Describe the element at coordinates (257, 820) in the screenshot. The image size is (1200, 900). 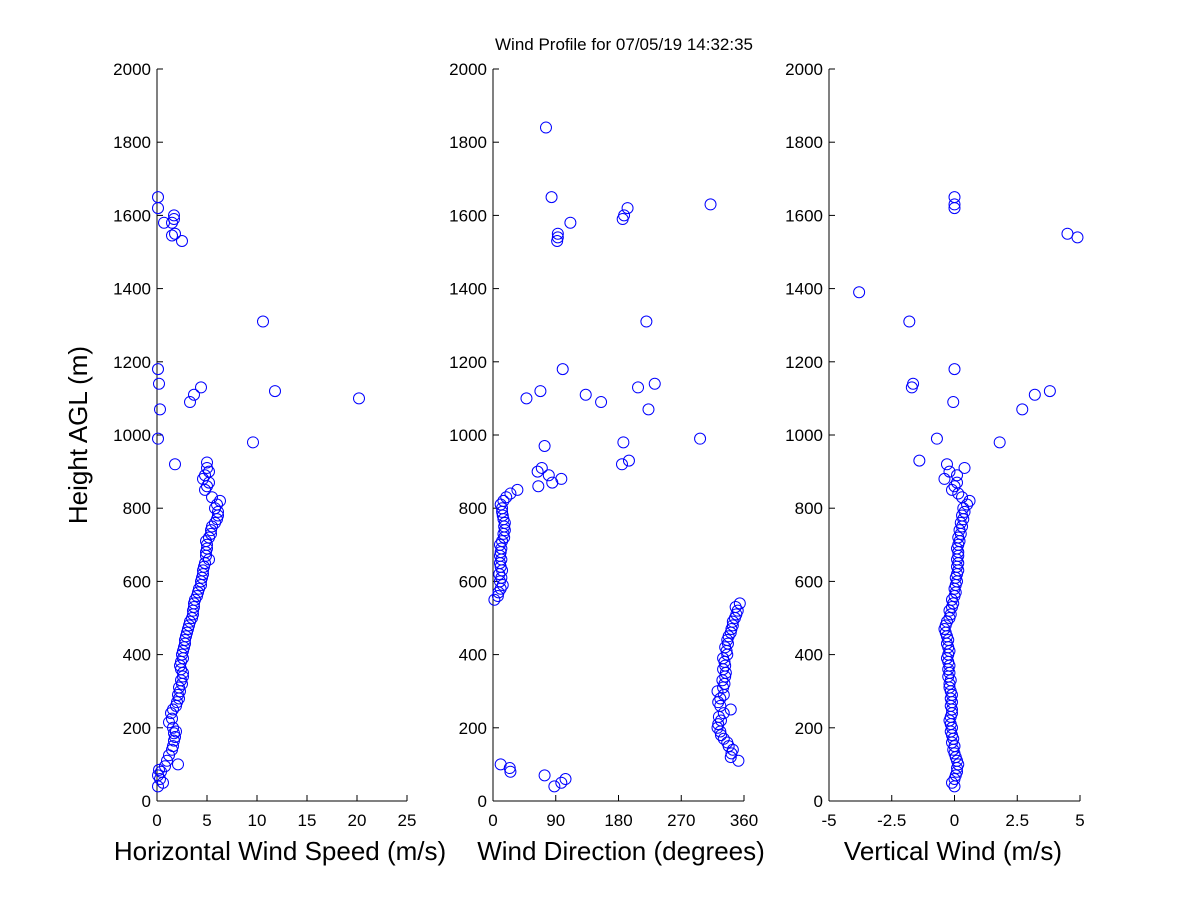
I see `x-tick-label: 10` at that location.